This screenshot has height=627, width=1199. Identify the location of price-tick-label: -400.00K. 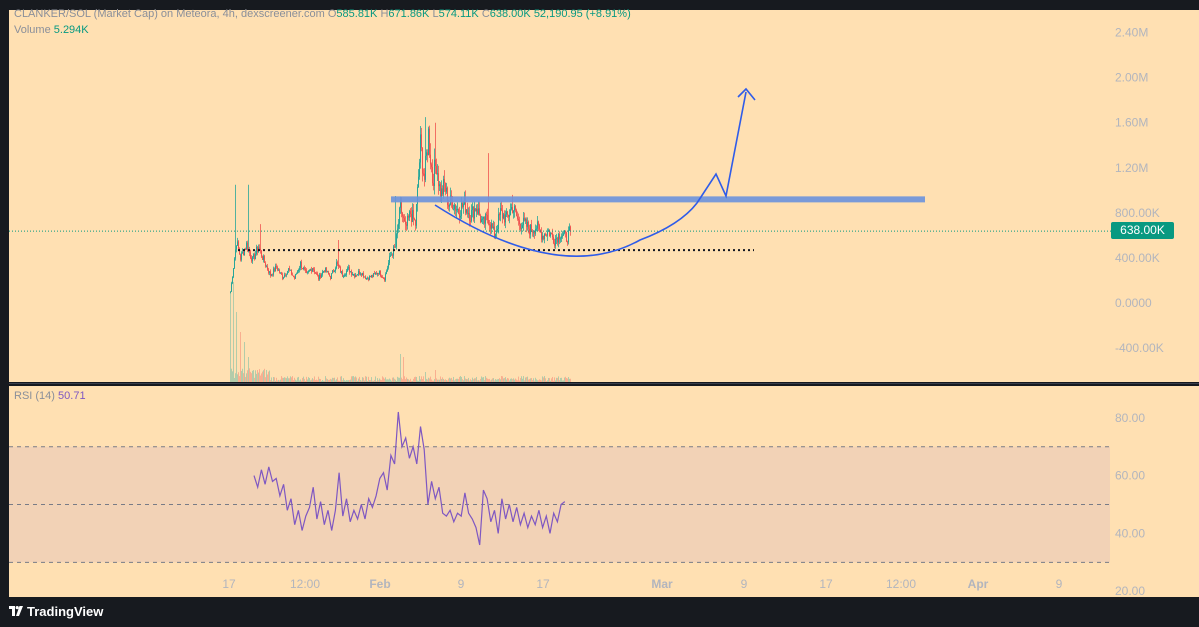
(1139, 348).